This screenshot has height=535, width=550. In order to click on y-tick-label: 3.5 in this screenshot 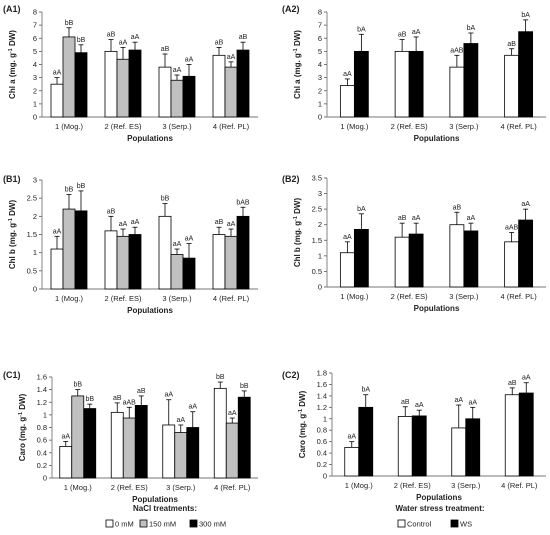, I will do `click(317, 178)`.